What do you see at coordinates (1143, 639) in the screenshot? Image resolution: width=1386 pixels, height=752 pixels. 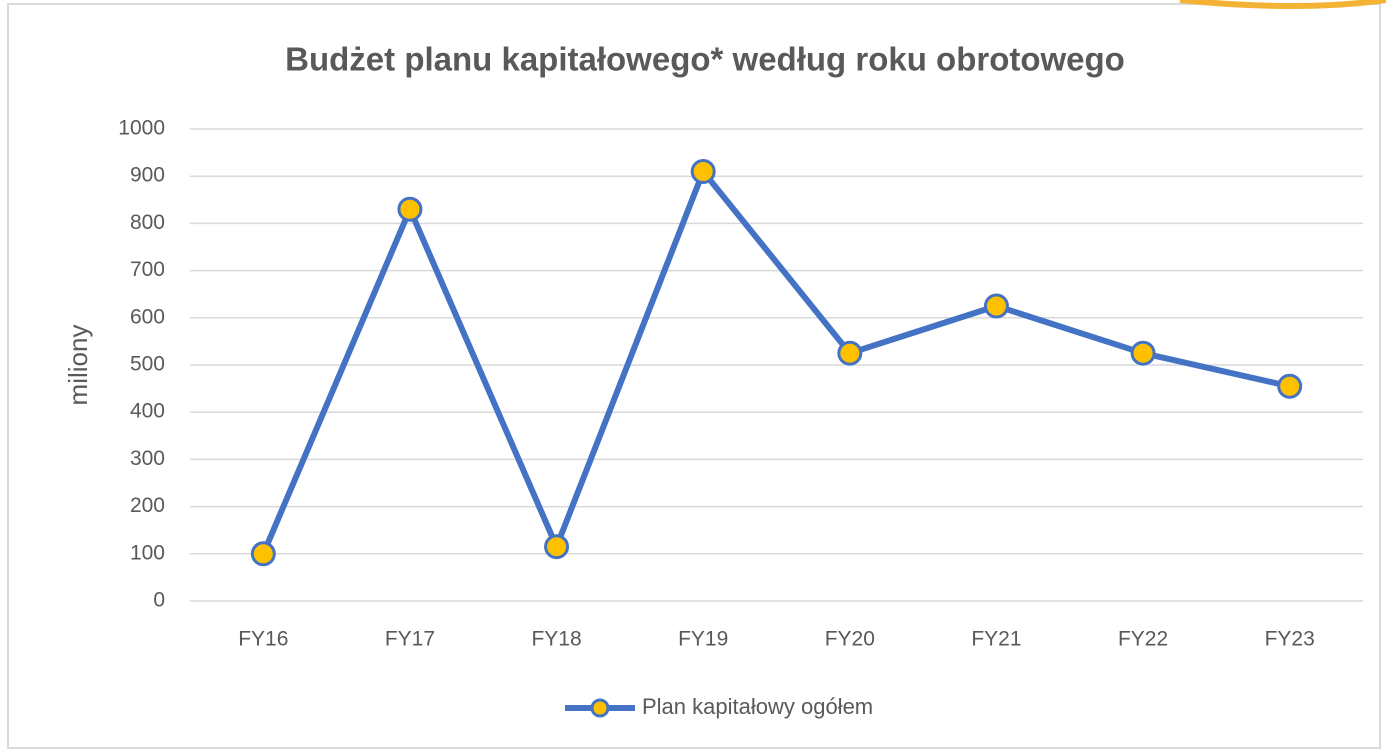 I see `x-tick-label: FY22` at bounding box center [1143, 639].